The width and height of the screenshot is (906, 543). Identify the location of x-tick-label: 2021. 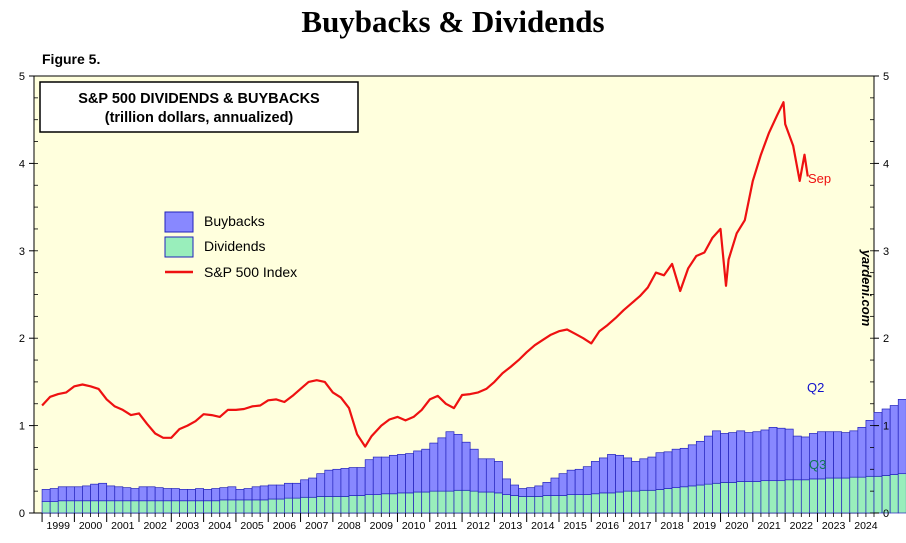
(769, 526).